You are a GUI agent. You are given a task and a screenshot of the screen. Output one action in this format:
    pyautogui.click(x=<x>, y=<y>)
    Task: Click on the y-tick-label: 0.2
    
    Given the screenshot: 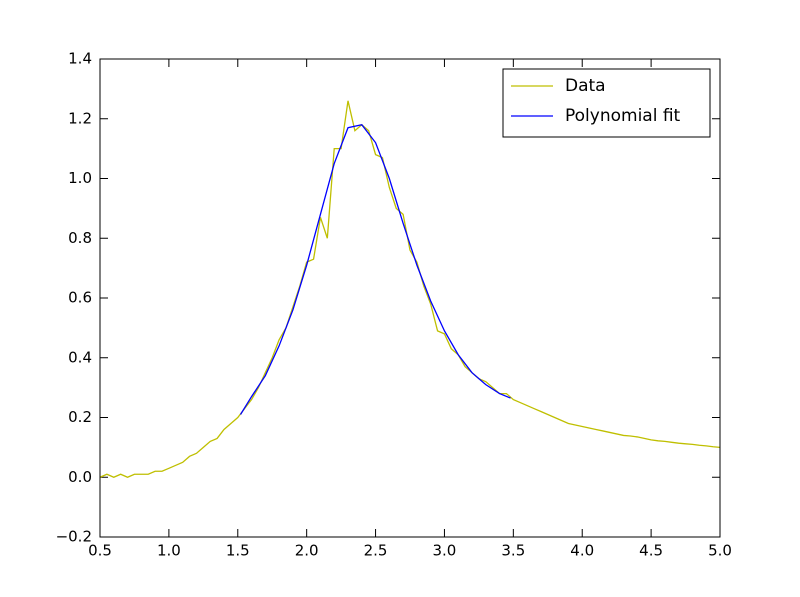 What is the action you would take?
    pyautogui.click(x=80, y=417)
    